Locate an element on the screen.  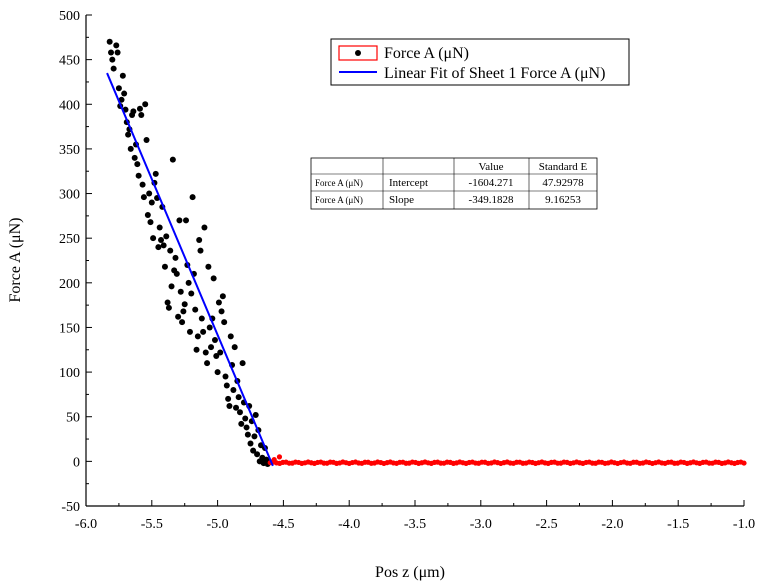
y-tick-label: 300 is located at coordinates (69, 195).